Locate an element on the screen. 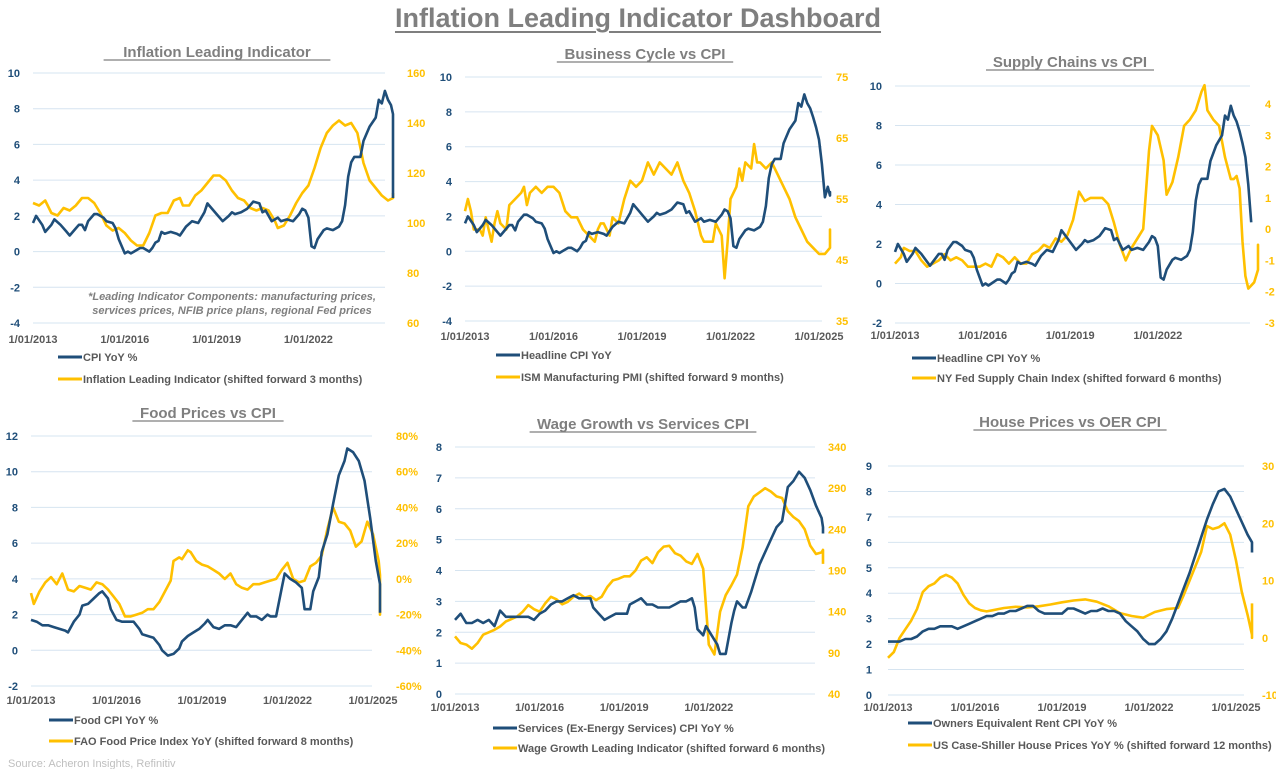 This screenshot has height=769, width=1276. dashboard-title: Inflation Leading Indicator Dashboard is located at coordinates (638, 18).